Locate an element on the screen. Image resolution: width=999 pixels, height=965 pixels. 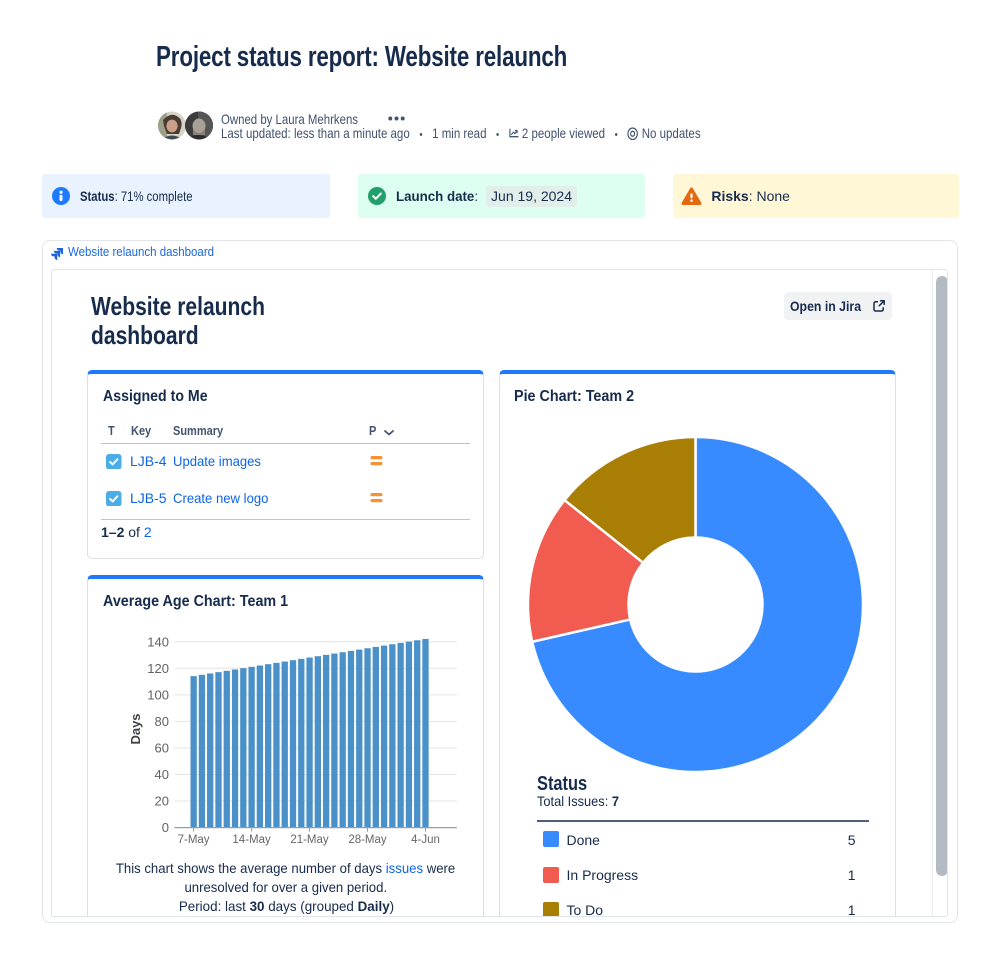
svg-text: 20 is located at coordinates (162, 801).